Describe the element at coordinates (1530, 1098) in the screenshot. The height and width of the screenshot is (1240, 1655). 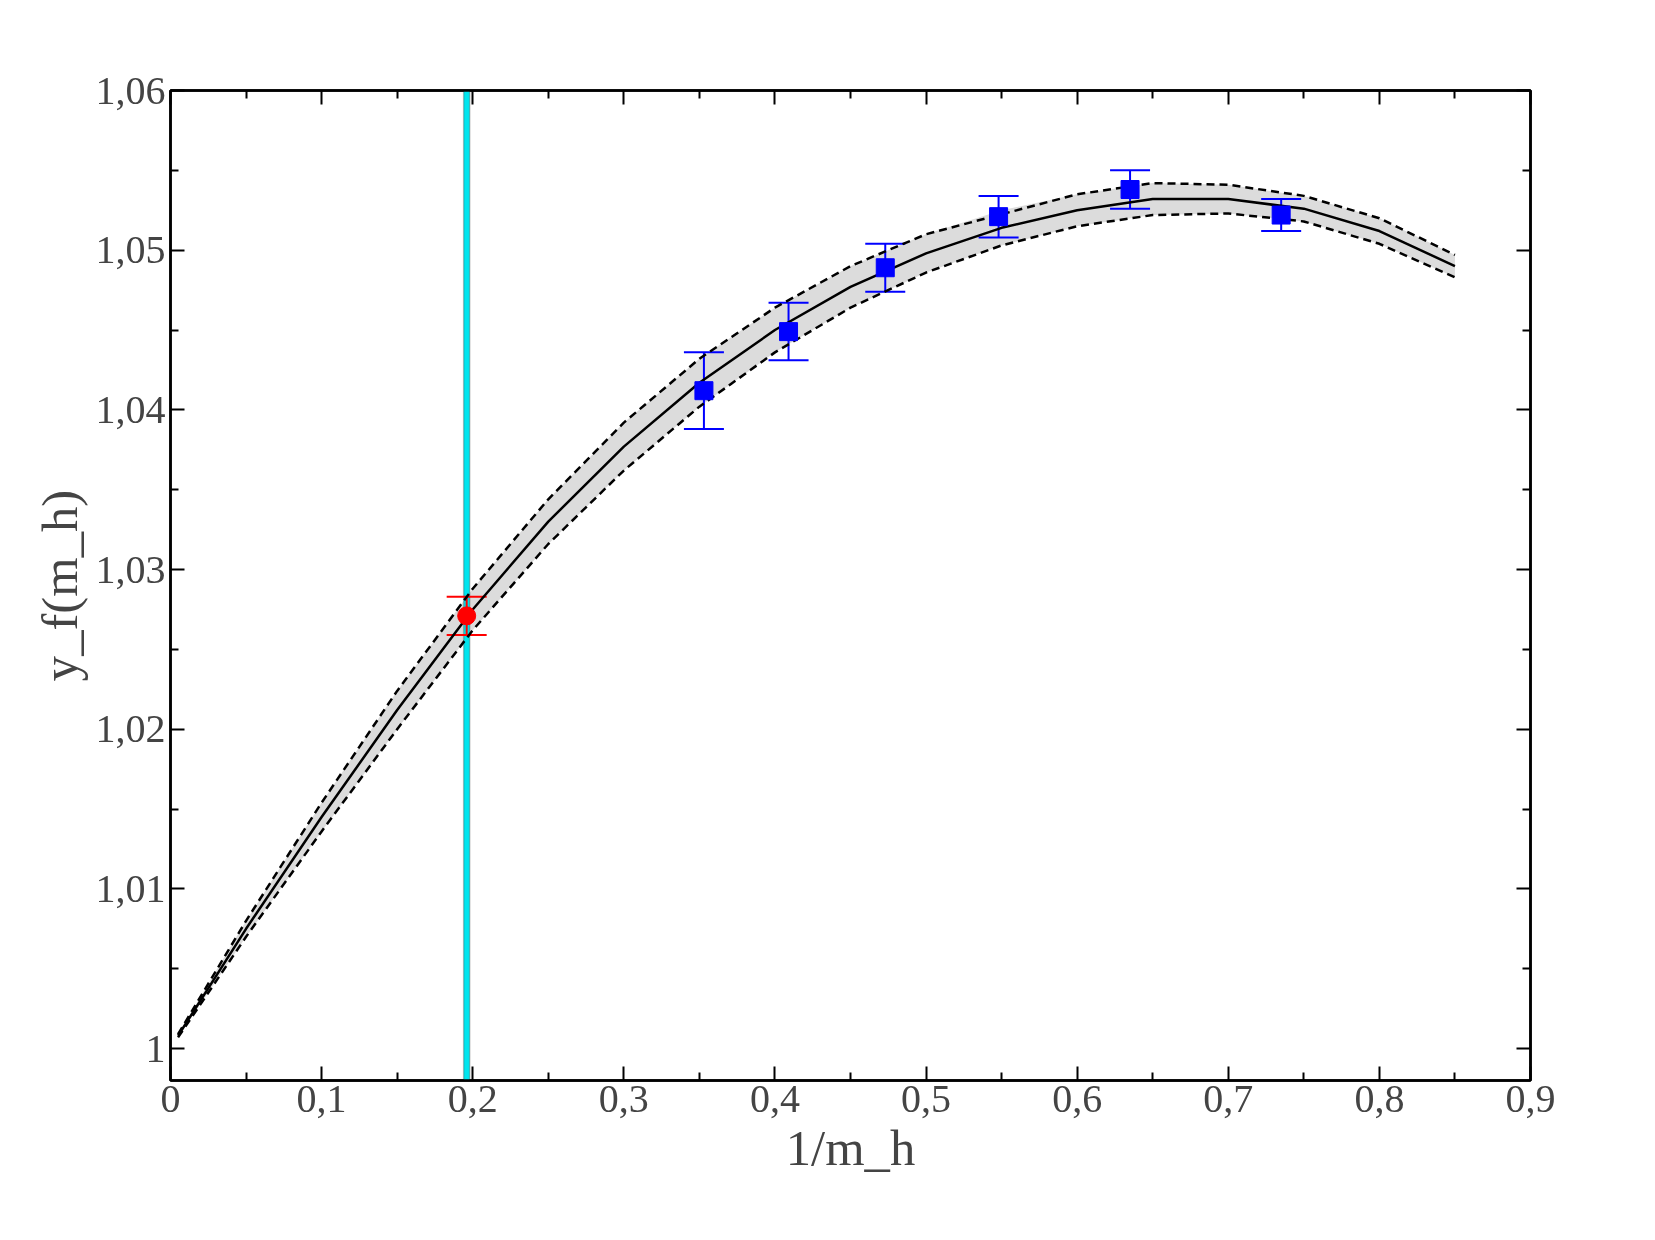
I see `x-tick-label: 0,9` at that location.